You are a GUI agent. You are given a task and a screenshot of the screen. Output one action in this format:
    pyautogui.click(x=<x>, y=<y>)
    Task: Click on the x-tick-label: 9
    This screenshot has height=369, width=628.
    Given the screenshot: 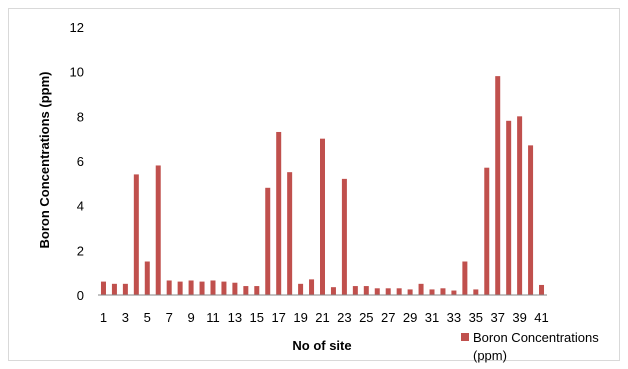 What is the action you would take?
    pyautogui.click(x=190, y=317)
    